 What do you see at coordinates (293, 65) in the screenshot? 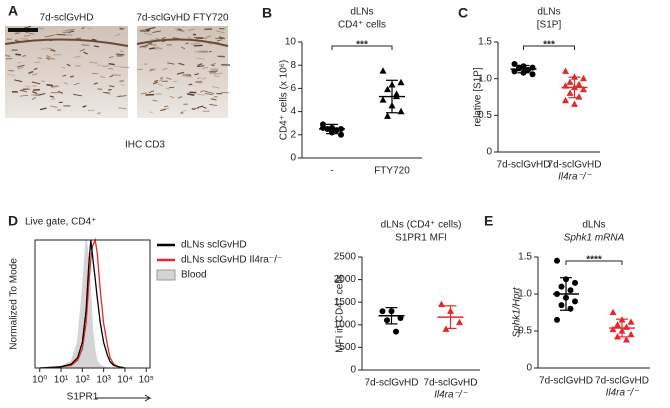
I see `y-tick-label: 8` at bounding box center [293, 65].